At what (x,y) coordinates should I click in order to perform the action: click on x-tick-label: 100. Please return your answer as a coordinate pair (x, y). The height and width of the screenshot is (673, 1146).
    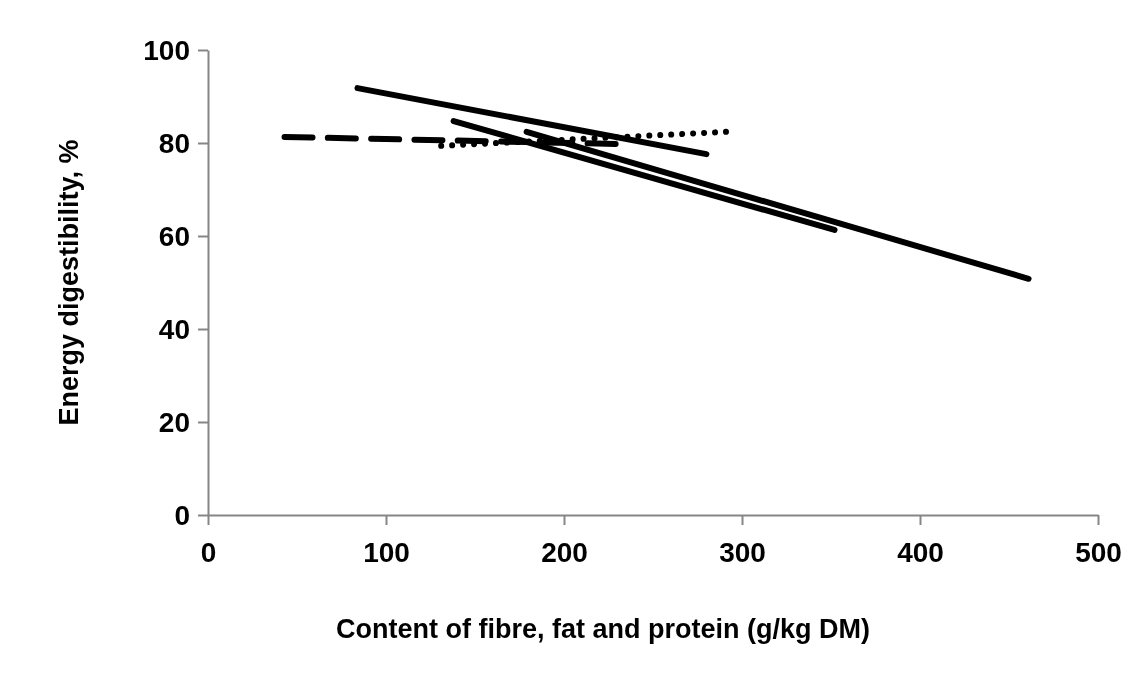
    Looking at the image, I should click on (386, 552).